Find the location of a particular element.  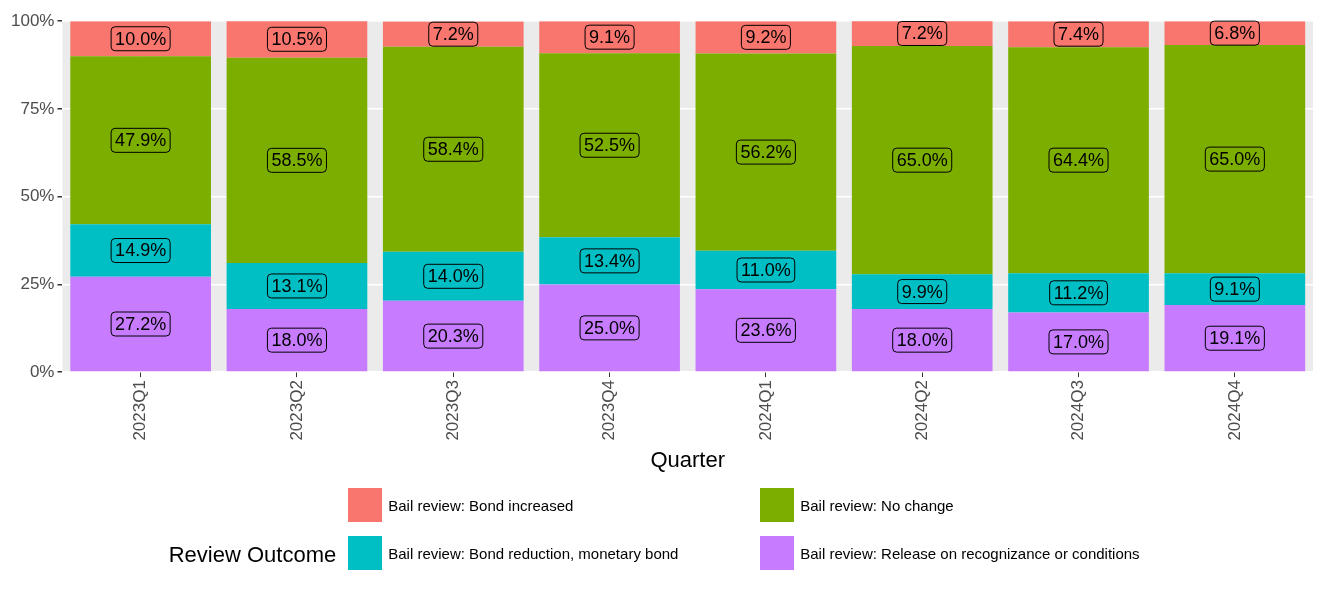

data-label: 14.9% is located at coordinates (141, 250).